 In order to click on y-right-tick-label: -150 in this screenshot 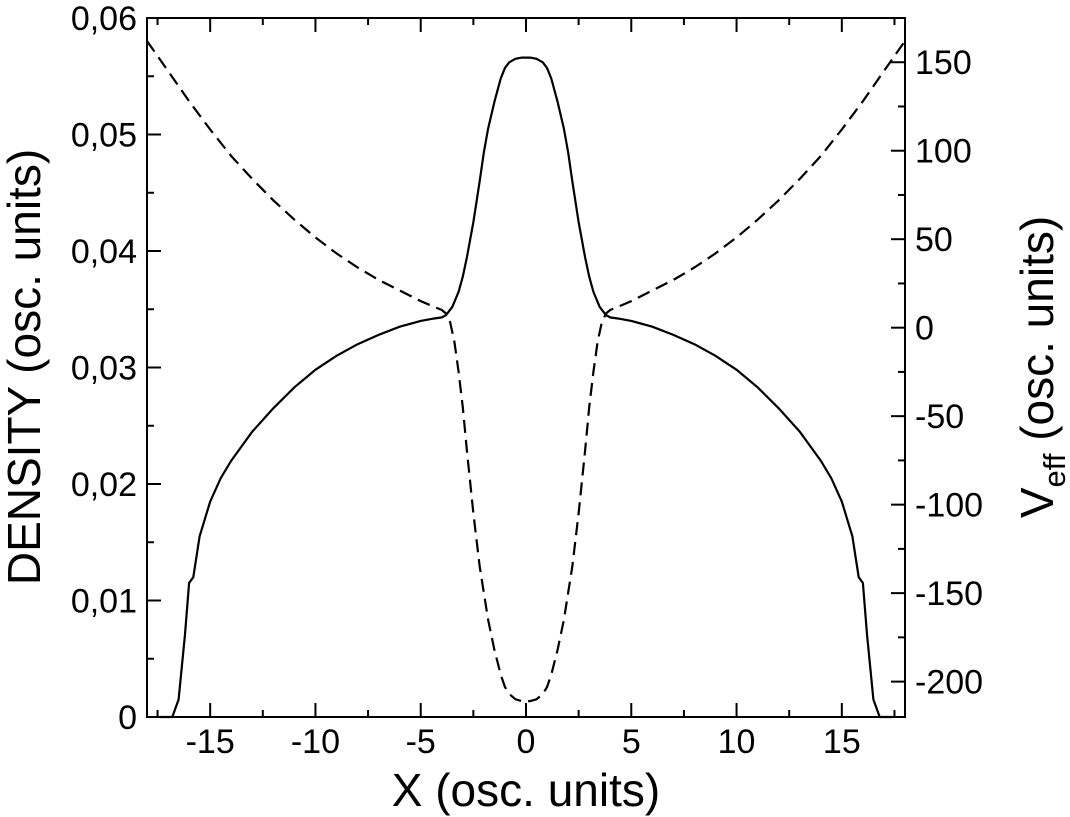, I will do `click(949, 594)`.